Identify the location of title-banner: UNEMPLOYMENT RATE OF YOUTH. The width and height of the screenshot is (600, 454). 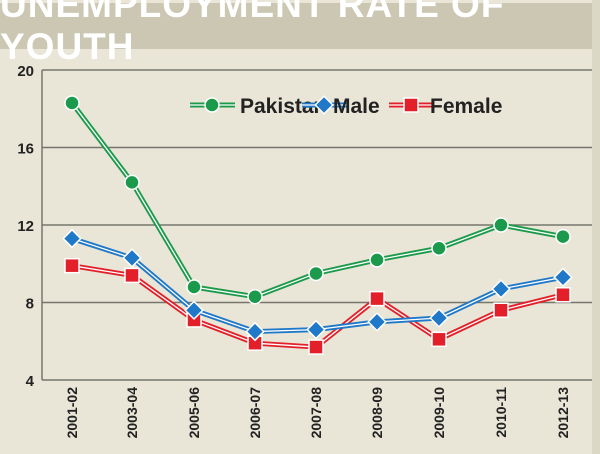
(296, 33).